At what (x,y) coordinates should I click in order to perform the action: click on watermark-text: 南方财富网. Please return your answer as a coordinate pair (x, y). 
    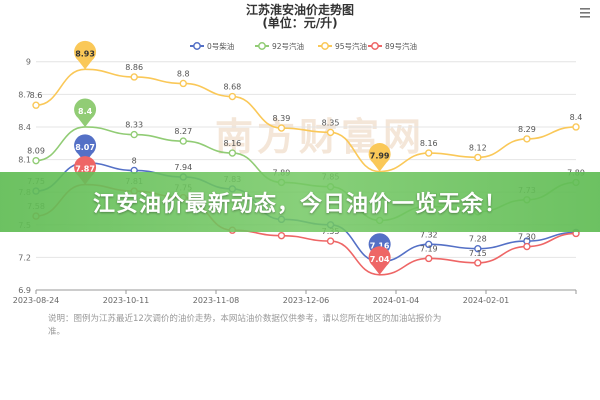
    Looking at the image, I should click on (320, 137).